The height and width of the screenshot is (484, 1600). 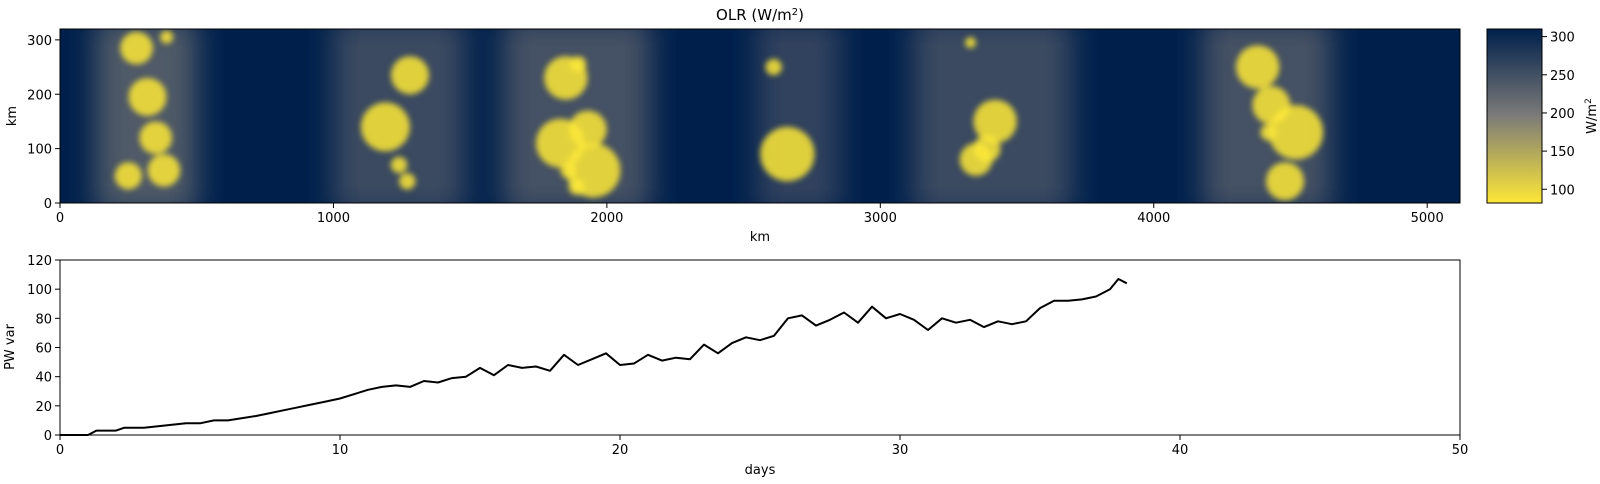 I want to click on colorbar-tick-label: 250, so click(x=1562, y=76).